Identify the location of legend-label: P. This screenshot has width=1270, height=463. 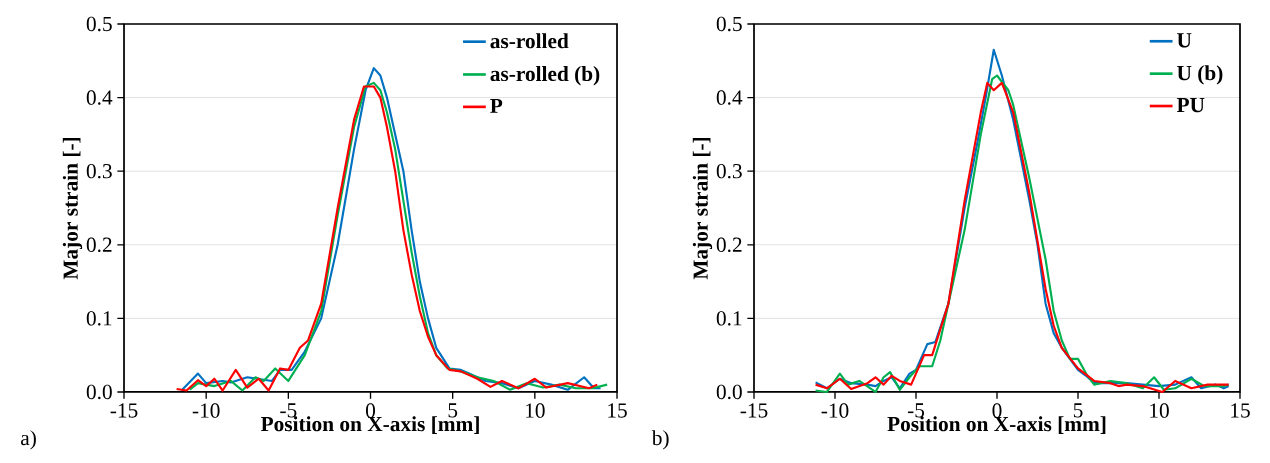
(496, 105).